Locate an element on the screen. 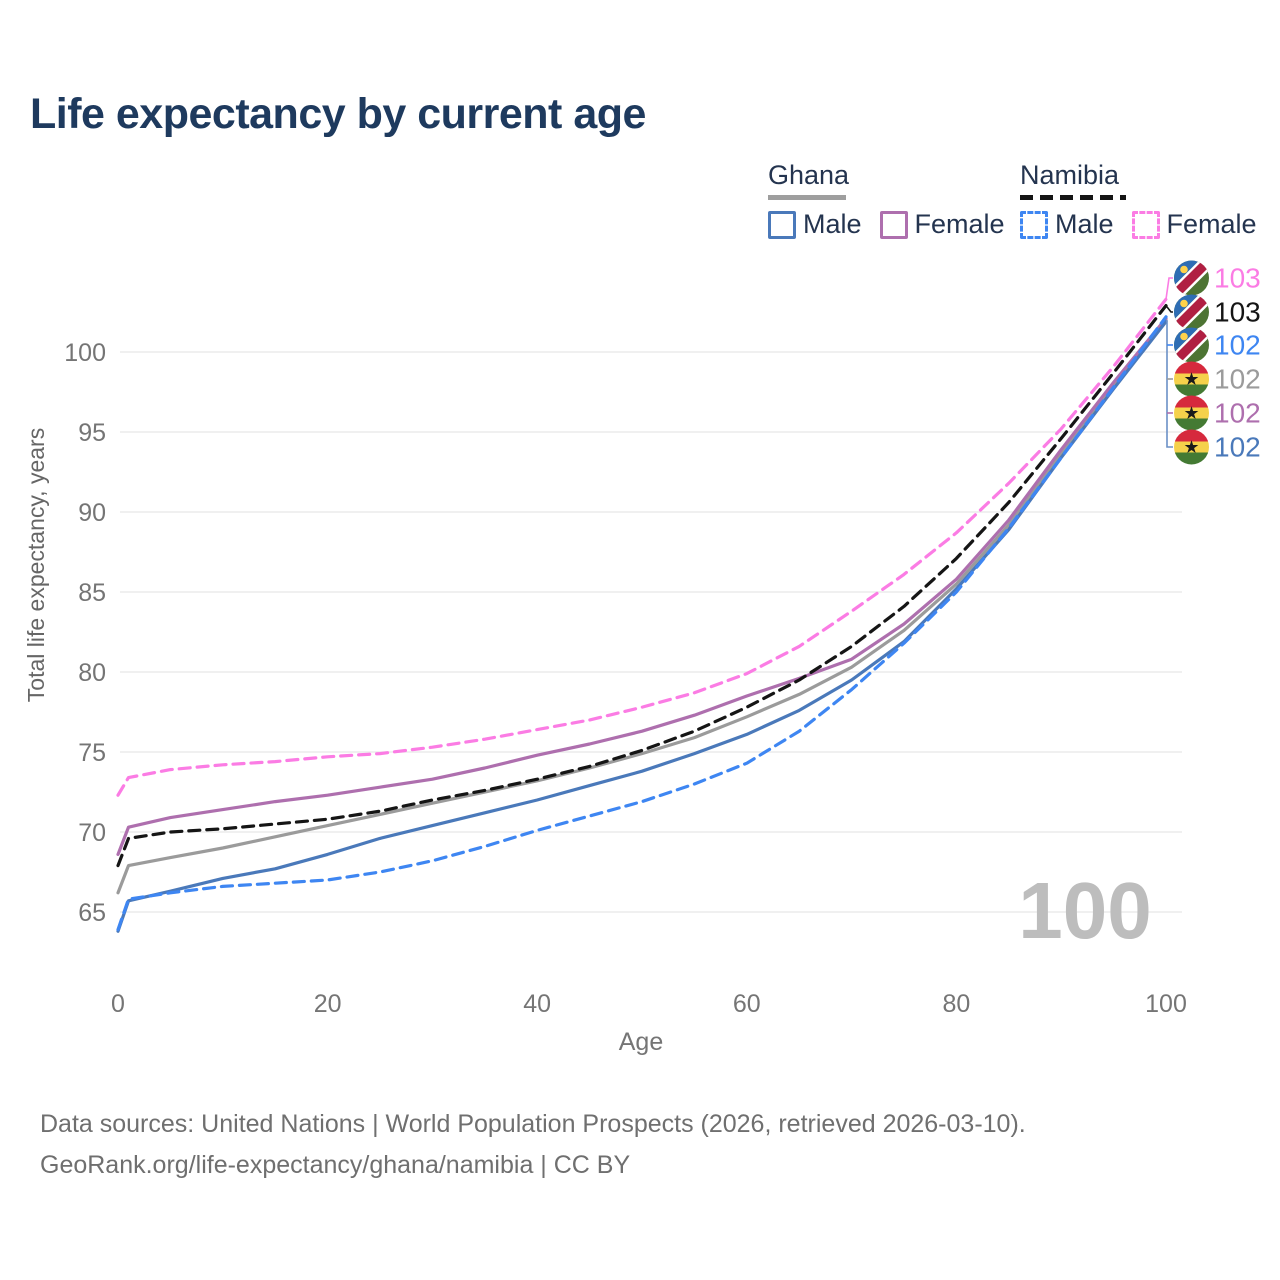  end-value-namibia-female: 103 is located at coordinates (1237, 278).